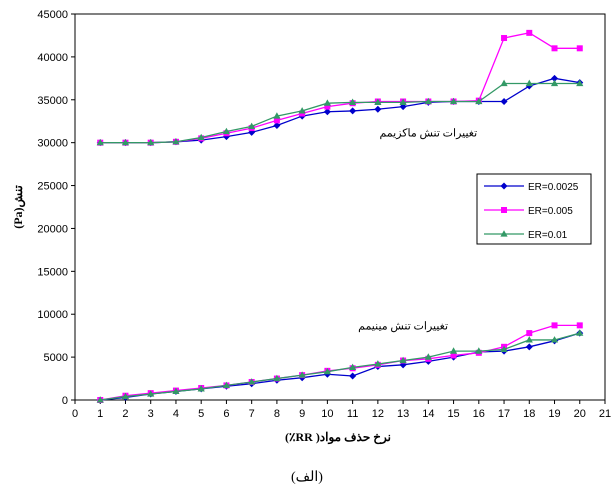 The width and height of the screenshot is (616, 488). Describe the element at coordinates (52, 229) in the screenshot. I see `y-tick-label: 20000` at that location.